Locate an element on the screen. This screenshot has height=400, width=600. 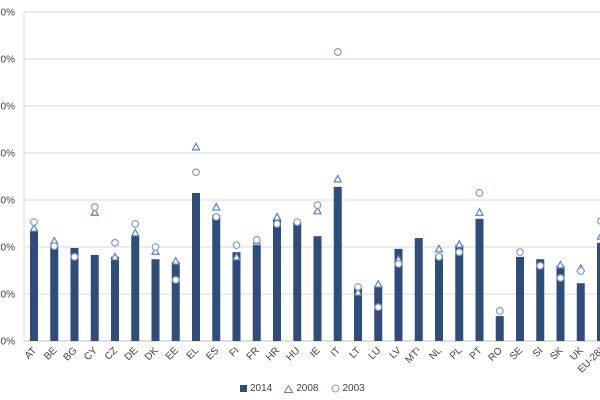
x-tick-label: EE is located at coordinates (172, 353).